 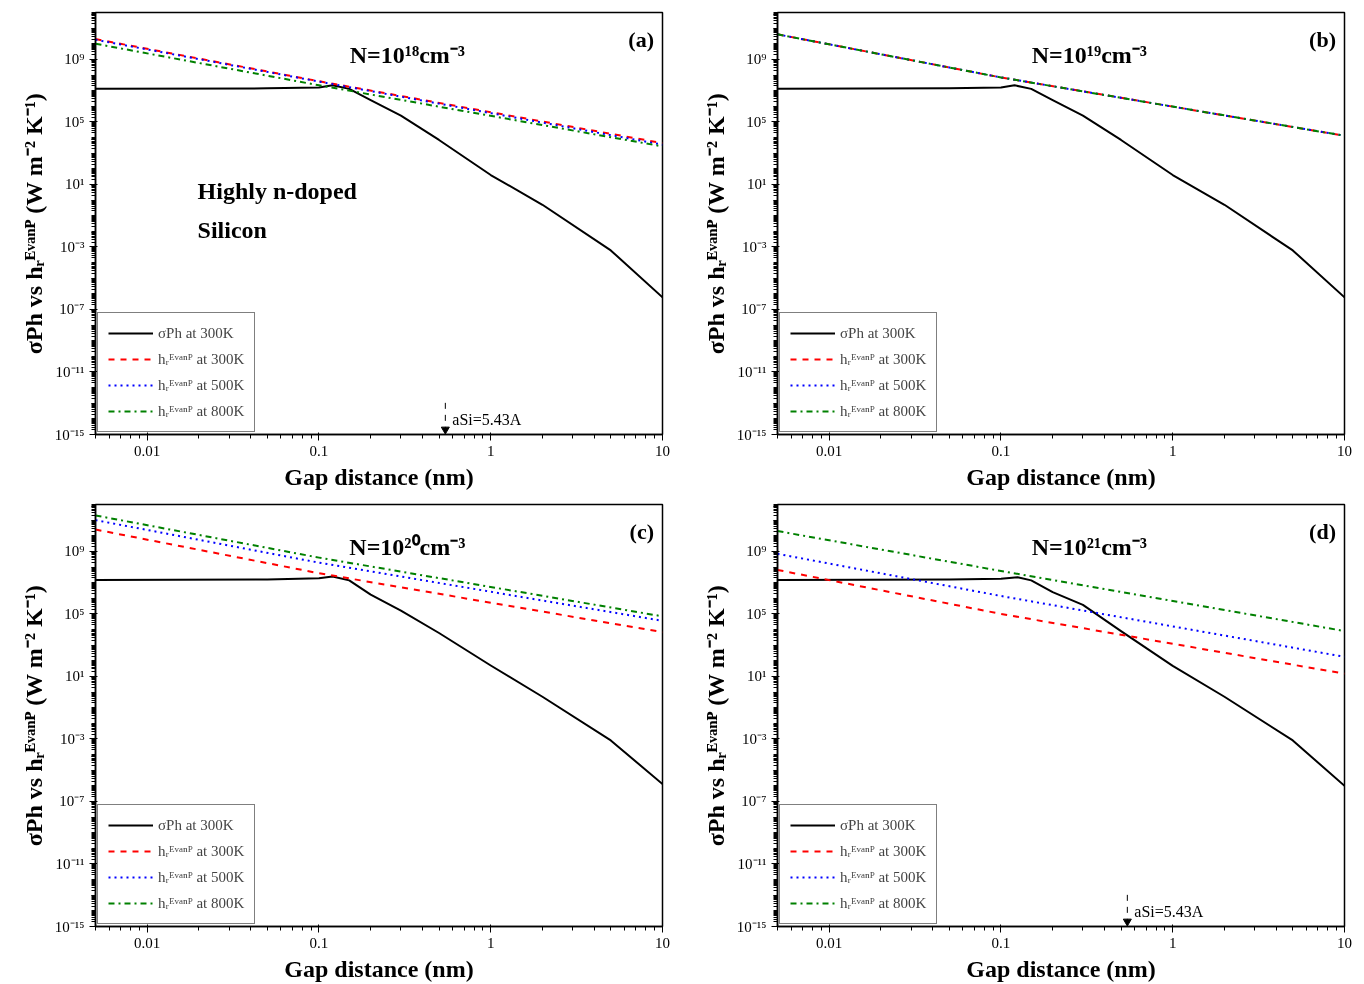 I want to click on annotation: (c), so click(x=641, y=532).